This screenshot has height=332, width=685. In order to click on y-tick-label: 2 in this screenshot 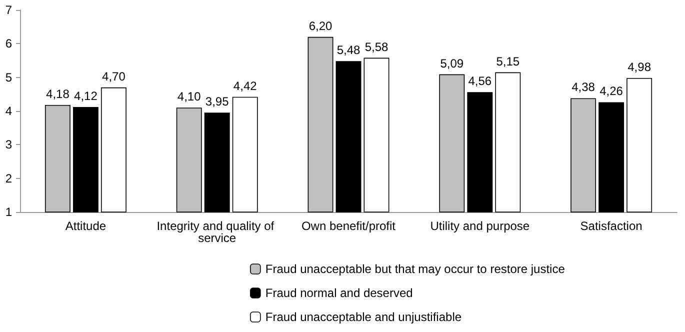, I will do `click(8, 178)`.